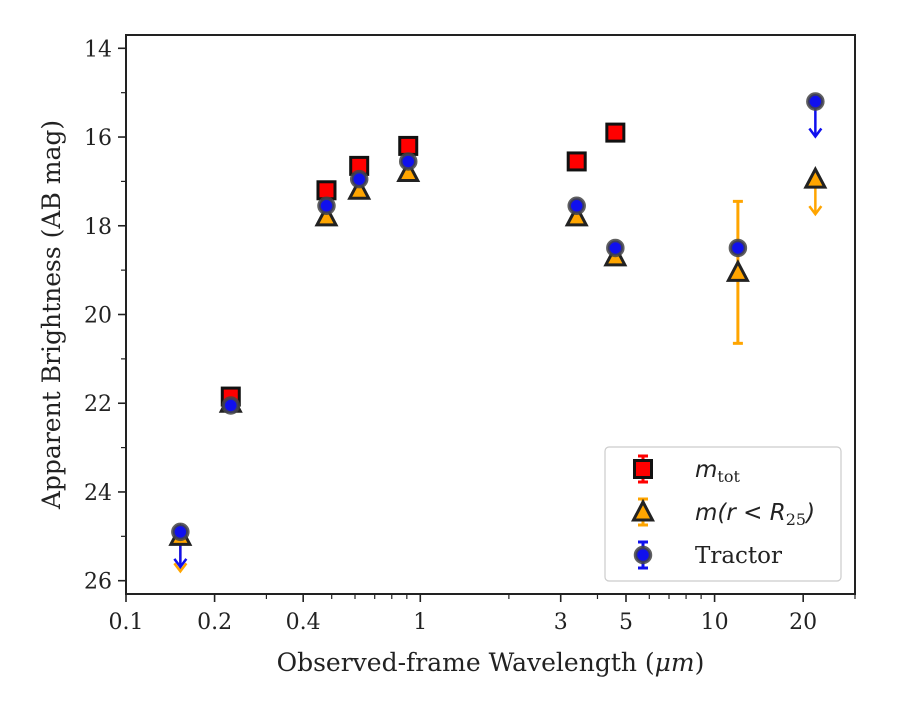  Describe the element at coordinates (809, 513) in the screenshot. I see `legend-label-close: )` at that location.